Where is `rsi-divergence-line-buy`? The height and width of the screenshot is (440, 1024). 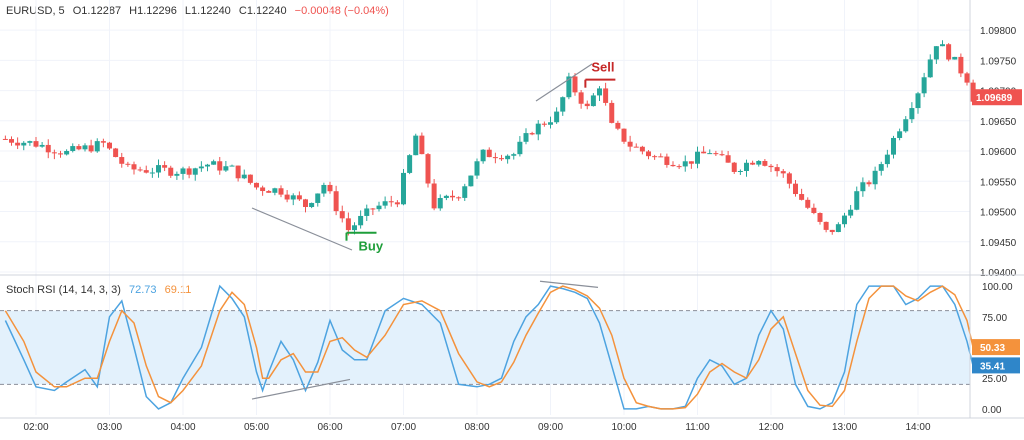 rsi-divergence-line-buy is located at coordinates (301, 389).